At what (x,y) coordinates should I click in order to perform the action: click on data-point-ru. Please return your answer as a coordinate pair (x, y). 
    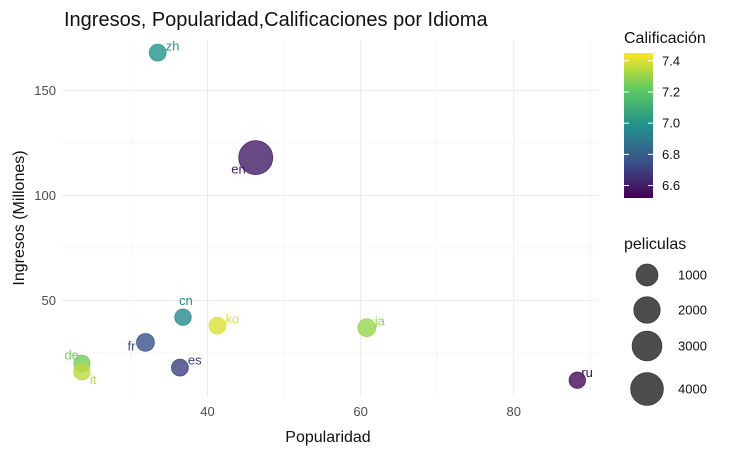
    Looking at the image, I should click on (577, 380).